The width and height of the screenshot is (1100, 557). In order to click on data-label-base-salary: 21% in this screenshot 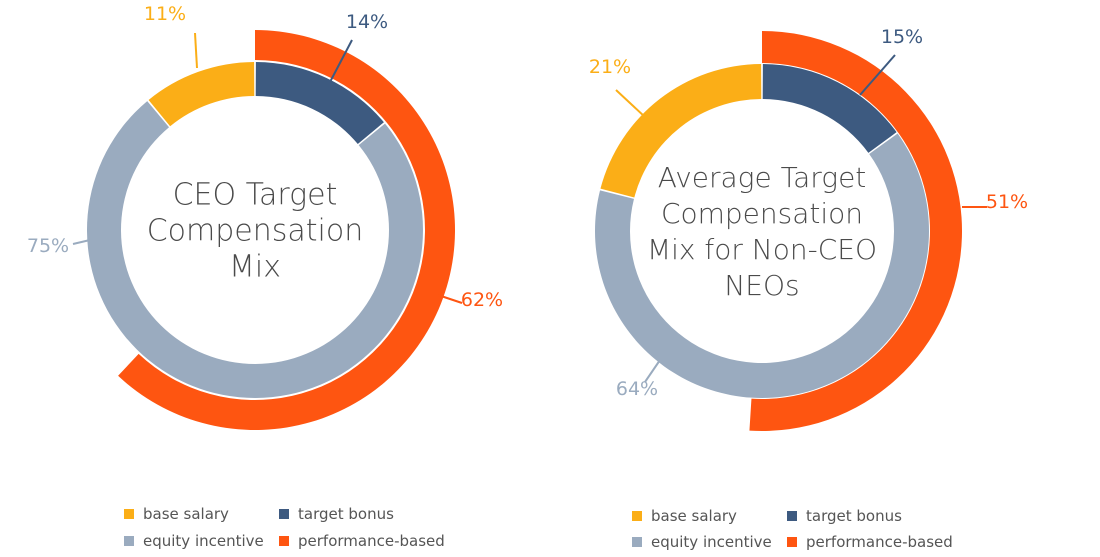, I will do `click(610, 67)`.